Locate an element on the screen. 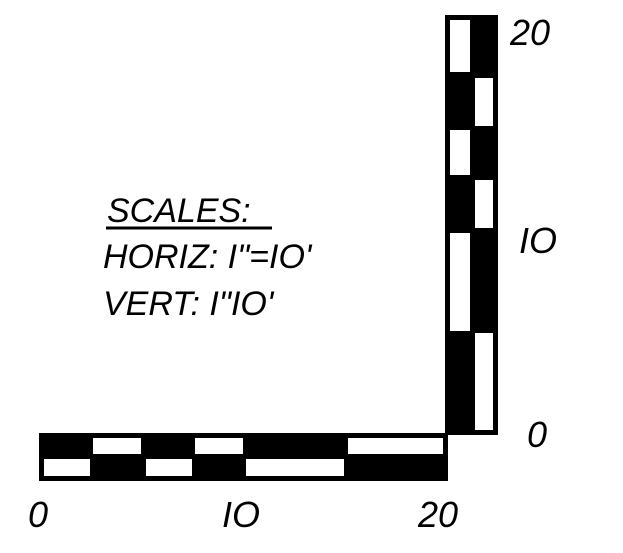 Image resolution: width=623 pixels, height=553 pixels. horizontal-tick-label-10: IO is located at coordinates (241, 514).